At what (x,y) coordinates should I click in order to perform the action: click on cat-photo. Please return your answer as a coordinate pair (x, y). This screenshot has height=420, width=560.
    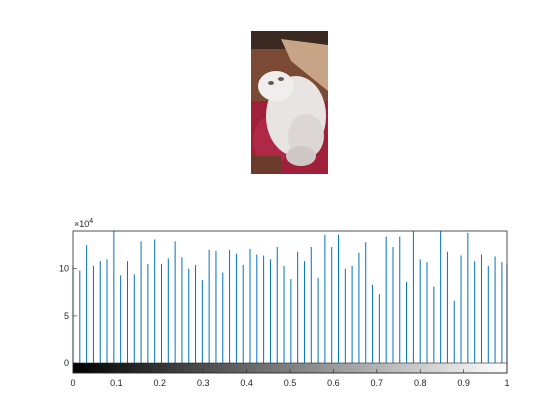
    Looking at the image, I should click on (289, 102).